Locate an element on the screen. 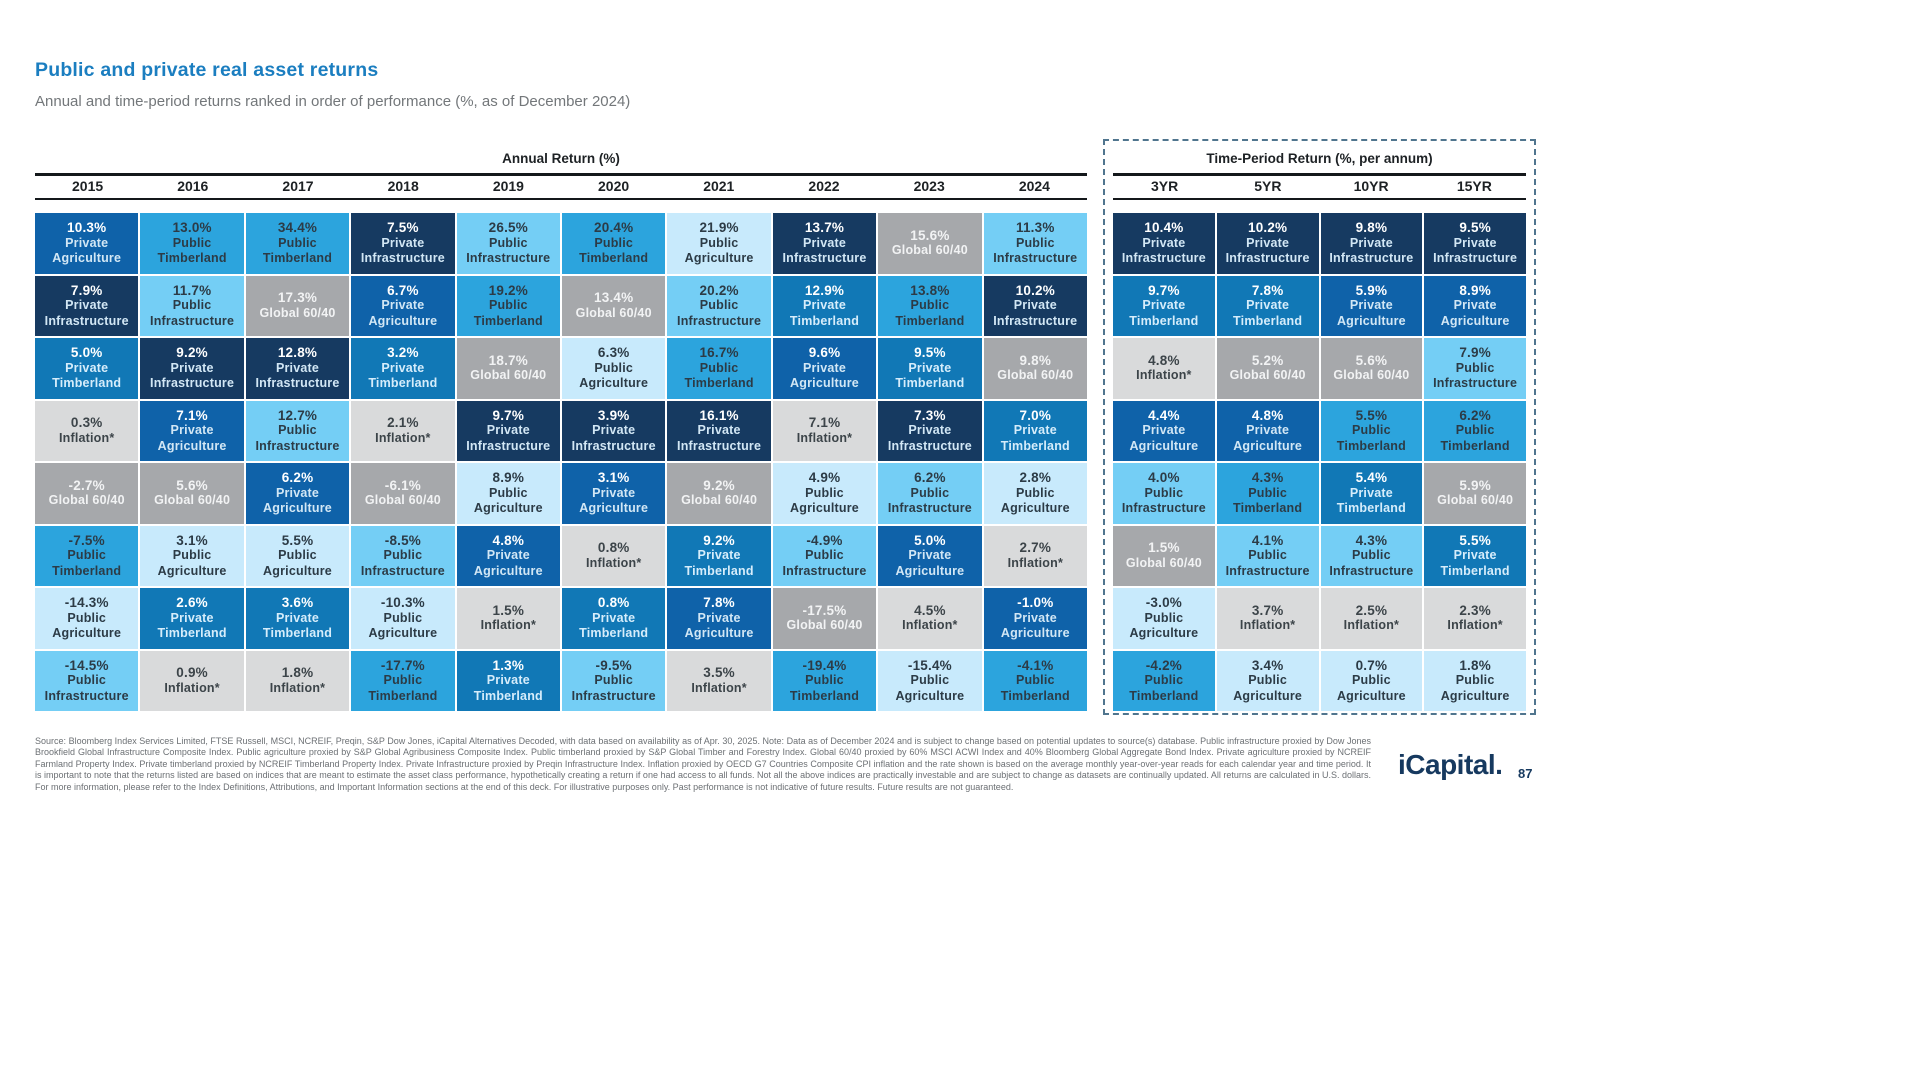 Image resolution: width=1920 pixels, height=1080 pixels. return-cell-private_agriculture: 10.3% Private Agriculture is located at coordinates (87, 243).